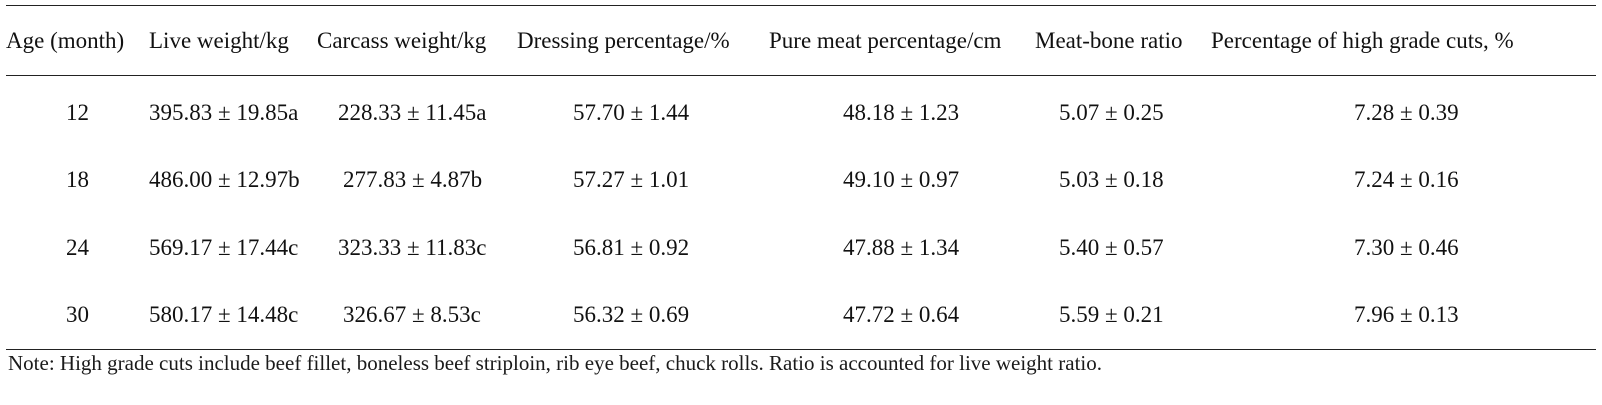  What do you see at coordinates (631, 315) in the screenshot?
I see `cell-dressing-percentage-text: 56.32 ± 0.69` at bounding box center [631, 315].